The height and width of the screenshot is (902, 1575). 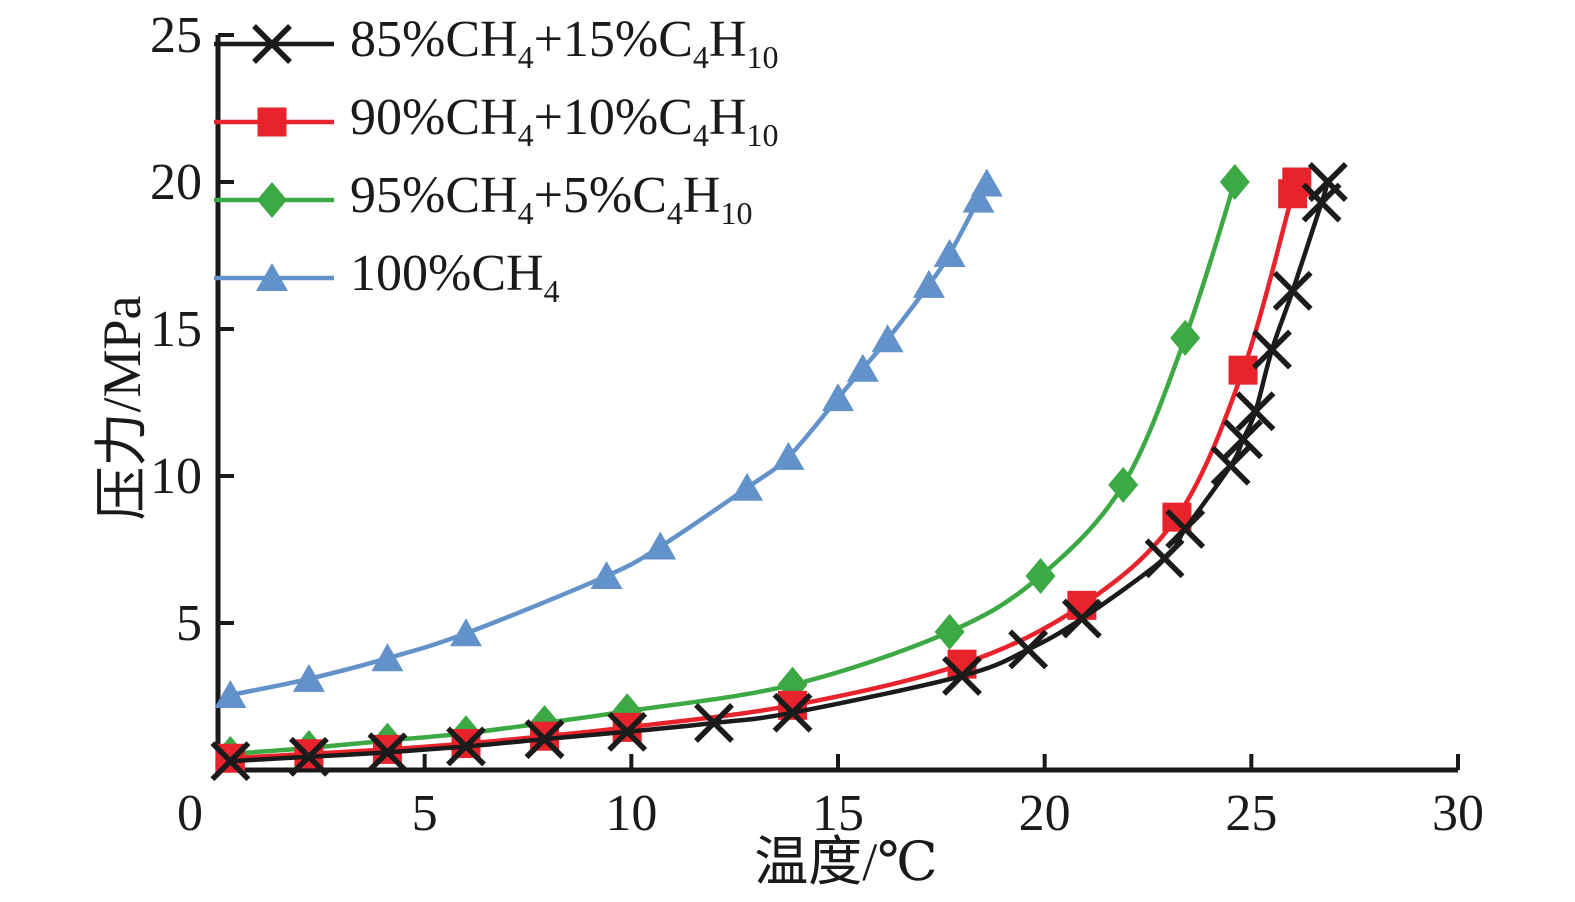 I want to click on legend-marker-x, so click(x=274, y=44).